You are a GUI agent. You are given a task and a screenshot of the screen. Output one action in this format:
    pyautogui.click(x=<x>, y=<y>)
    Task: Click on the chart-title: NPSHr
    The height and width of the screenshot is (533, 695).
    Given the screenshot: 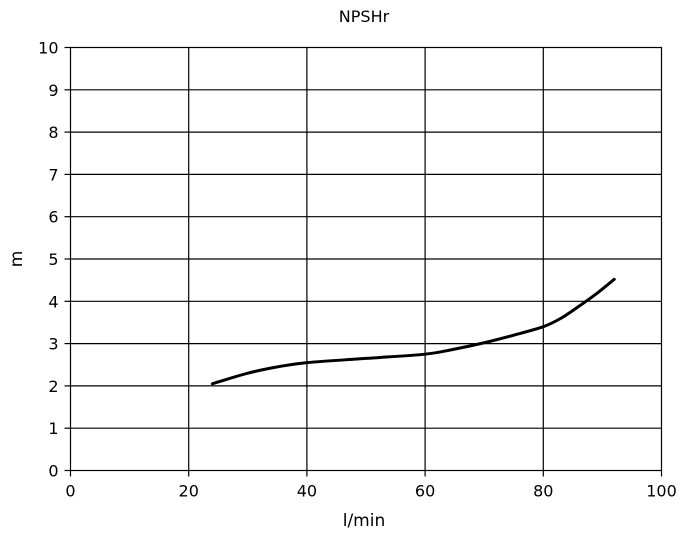 What is the action you would take?
    pyautogui.click(x=364, y=16)
    